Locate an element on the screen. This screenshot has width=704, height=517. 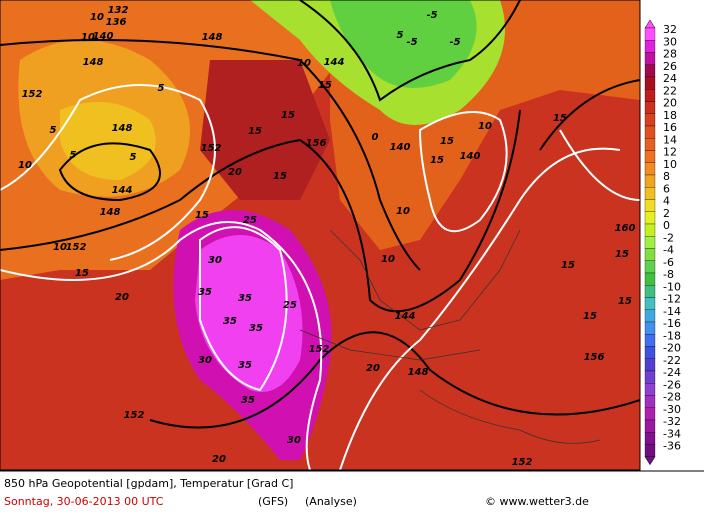
footer-run: (Analyse) is located at coordinates (331, 501).